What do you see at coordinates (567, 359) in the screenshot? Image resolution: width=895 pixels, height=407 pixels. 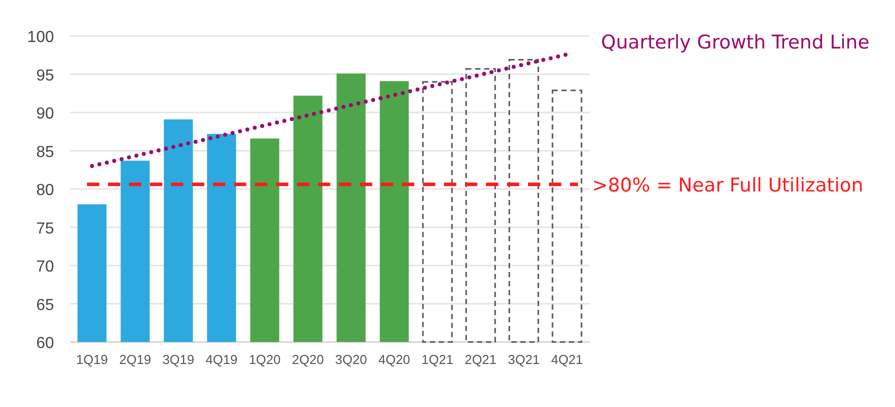 I see `x-tick-label: 4Q21` at bounding box center [567, 359].